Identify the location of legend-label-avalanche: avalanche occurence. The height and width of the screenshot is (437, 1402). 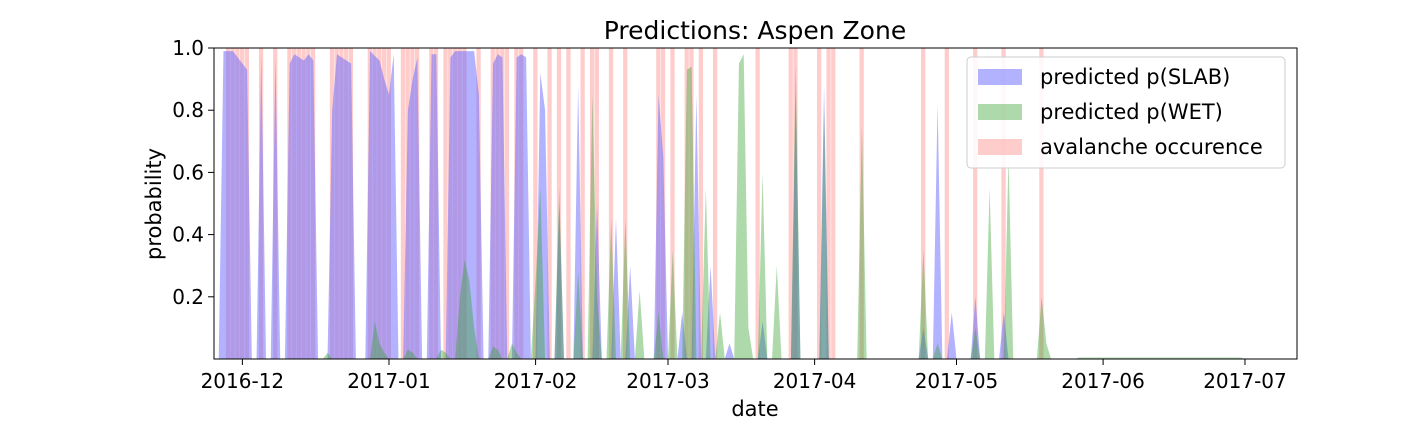
(1151, 147).